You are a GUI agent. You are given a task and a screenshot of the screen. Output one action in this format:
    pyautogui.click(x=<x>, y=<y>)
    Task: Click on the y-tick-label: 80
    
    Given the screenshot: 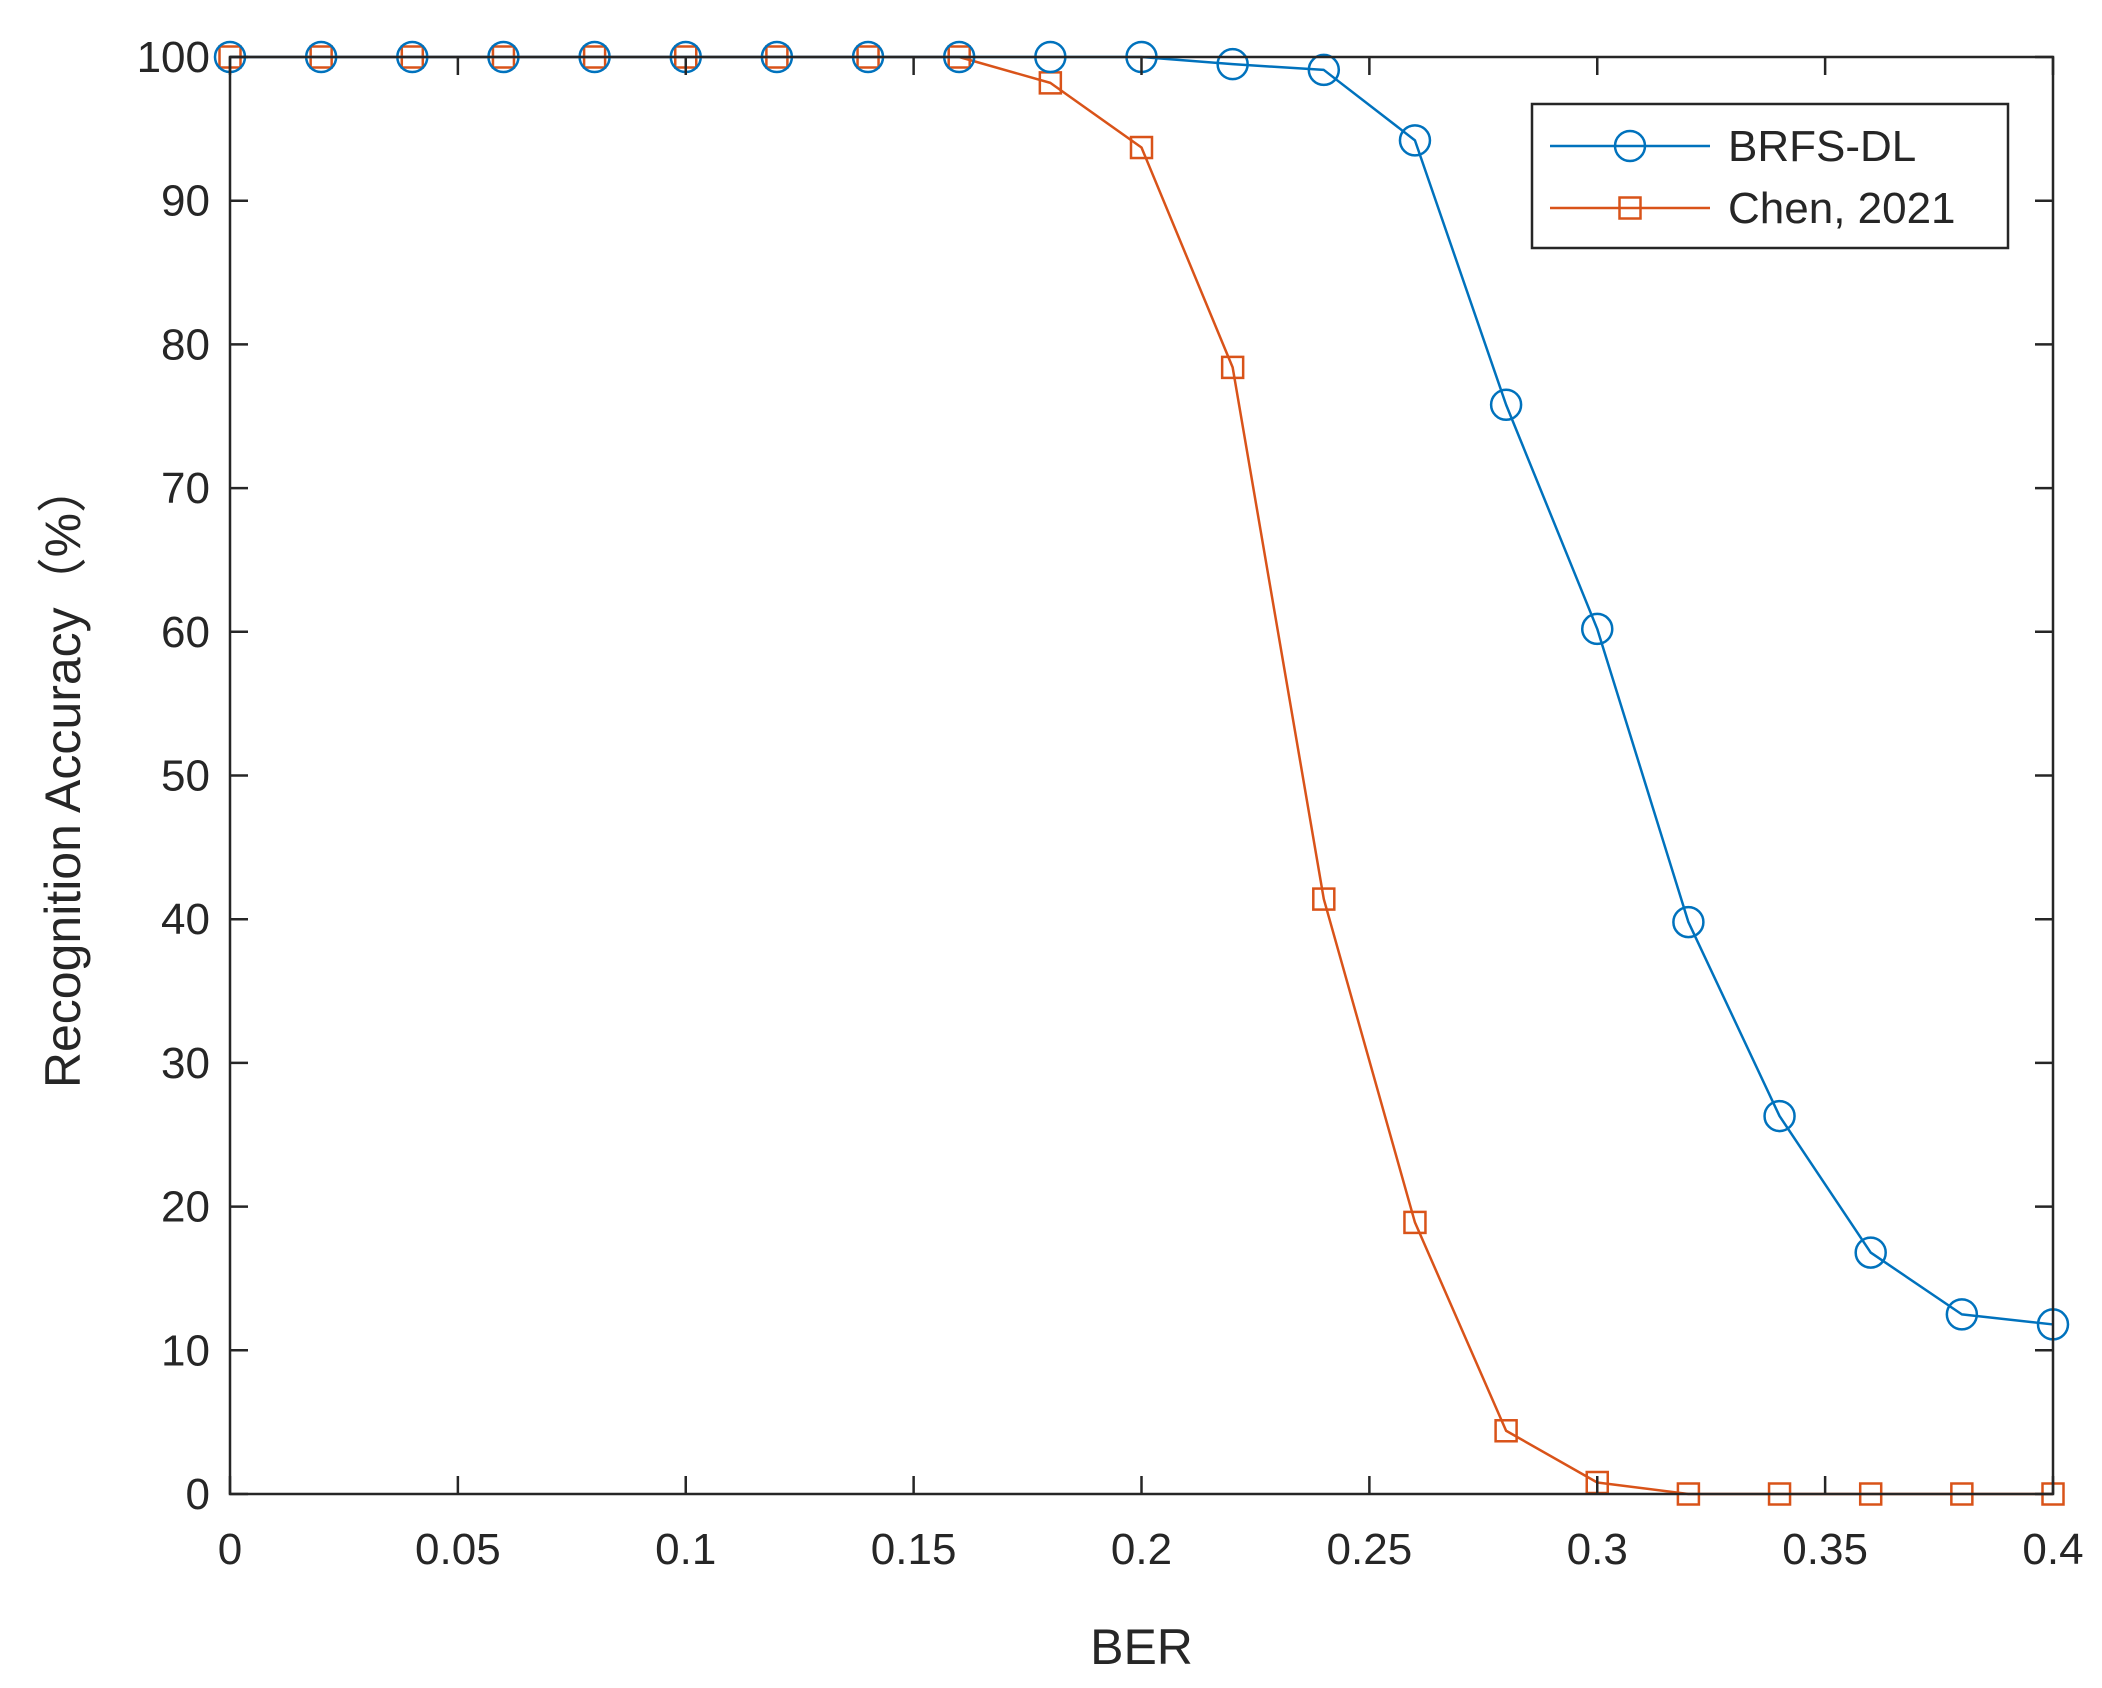 What is the action you would take?
    pyautogui.click(x=185, y=344)
    